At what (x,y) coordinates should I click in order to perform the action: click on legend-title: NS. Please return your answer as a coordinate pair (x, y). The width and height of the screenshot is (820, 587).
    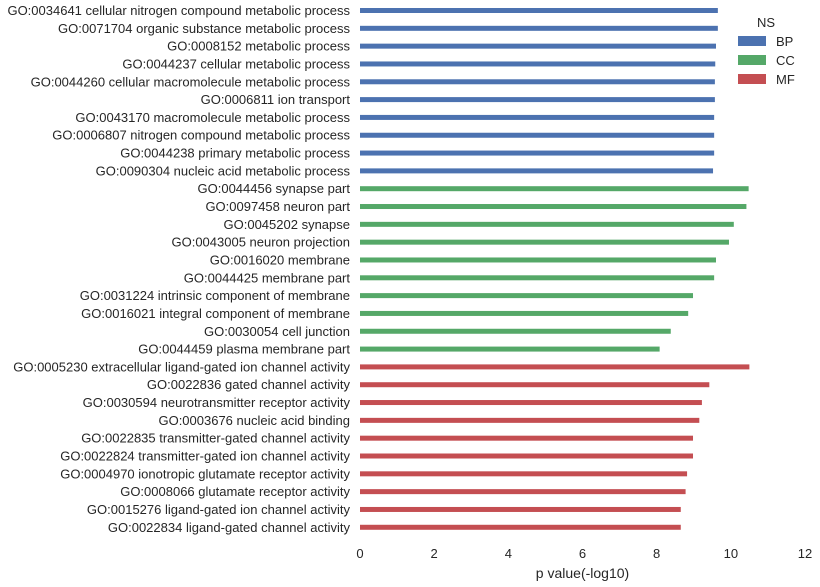
    Looking at the image, I should click on (766, 22).